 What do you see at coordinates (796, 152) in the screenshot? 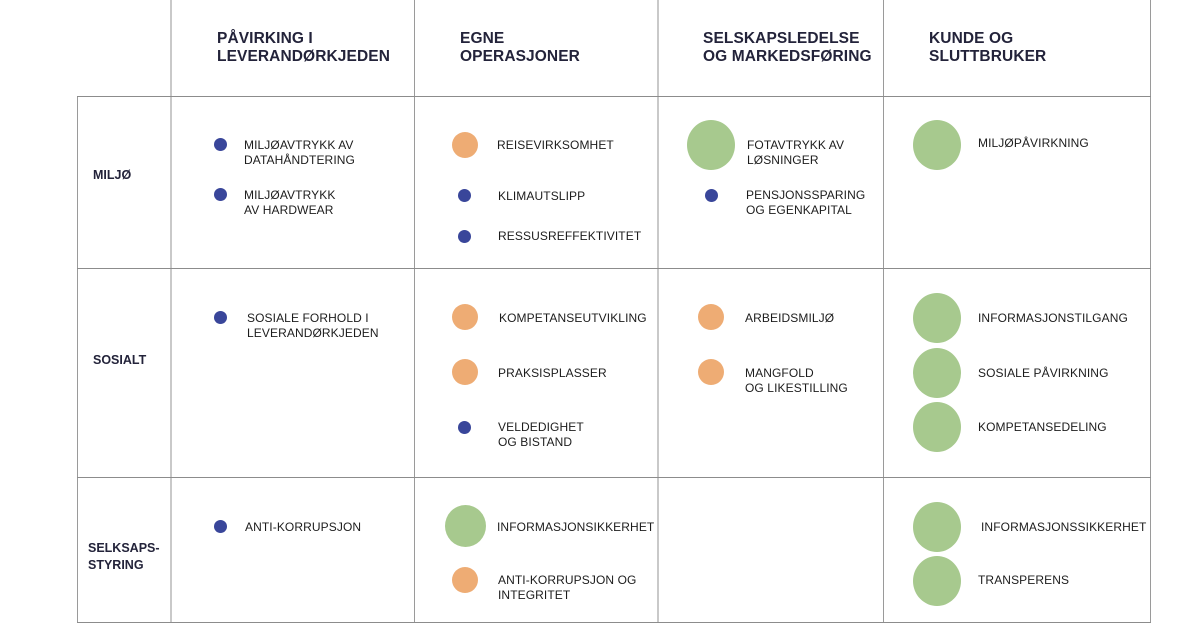
I see `topic-label: FOTAVTRYKK AV LØSNINGER` at bounding box center [796, 152].